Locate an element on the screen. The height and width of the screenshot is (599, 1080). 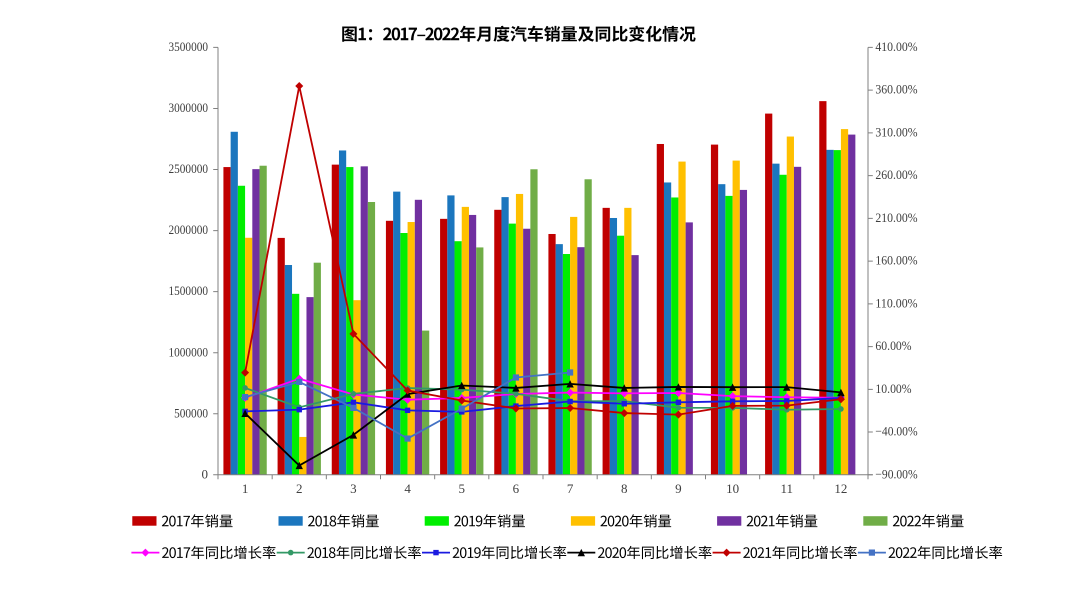
svg-text: 0 is located at coordinates (205, 473).